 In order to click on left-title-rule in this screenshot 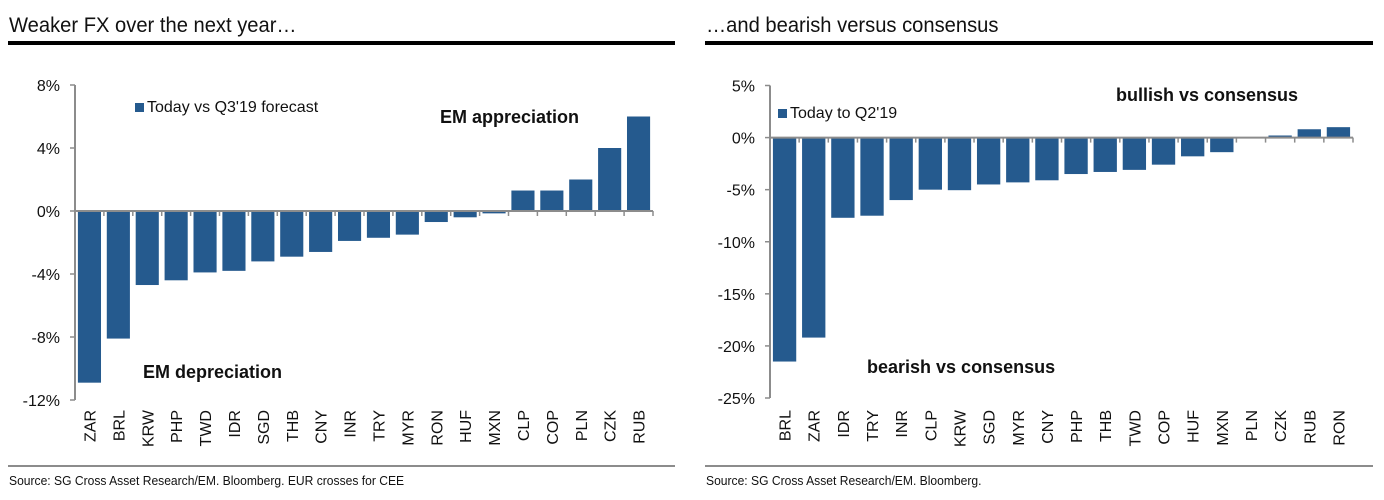, I will do `click(341, 43)`.